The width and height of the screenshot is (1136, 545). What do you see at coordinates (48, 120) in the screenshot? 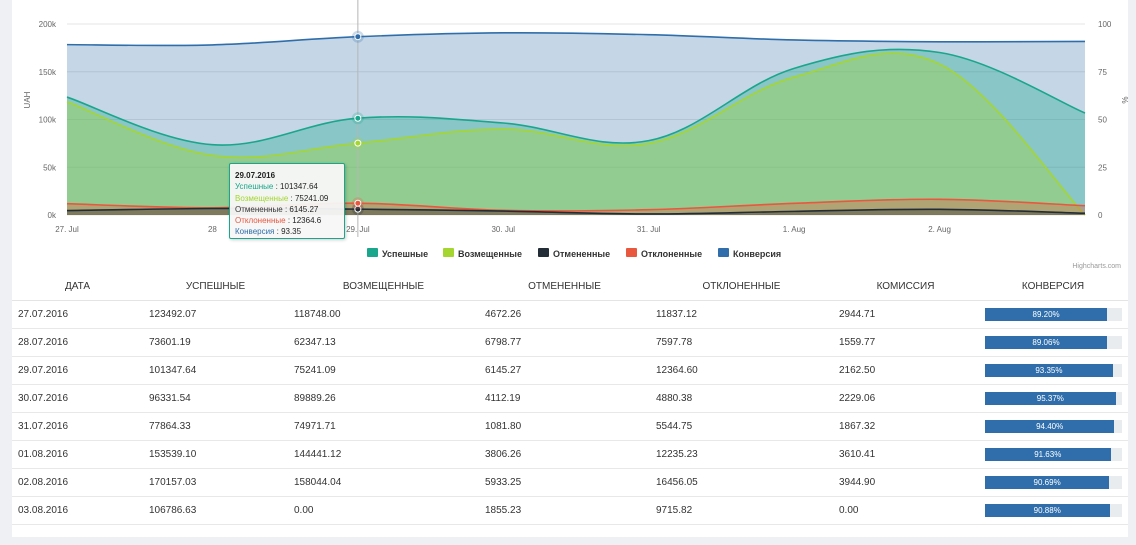
I see `y-left-tick-label: 100k` at bounding box center [48, 120].